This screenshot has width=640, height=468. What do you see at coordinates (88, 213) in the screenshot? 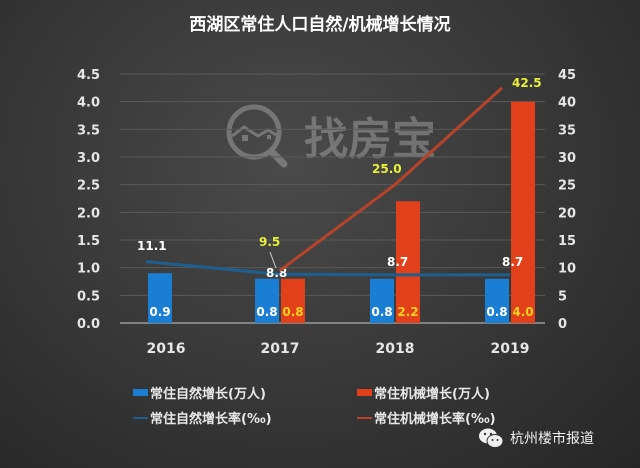
I see `left-axis-tick: 2.0` at bounding box center [88, 213].